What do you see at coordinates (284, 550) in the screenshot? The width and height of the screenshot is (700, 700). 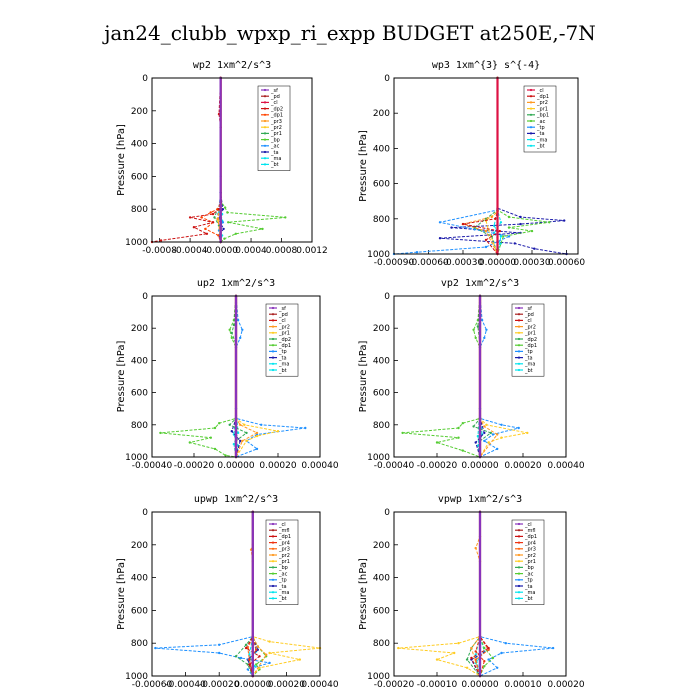 I see `legend-label: _pr3` at bounding box center [284, 550].